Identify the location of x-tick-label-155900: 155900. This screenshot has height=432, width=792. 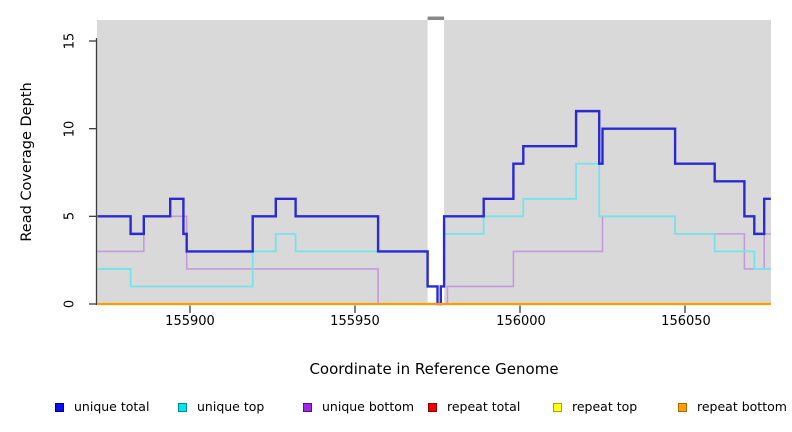
(190, 321).